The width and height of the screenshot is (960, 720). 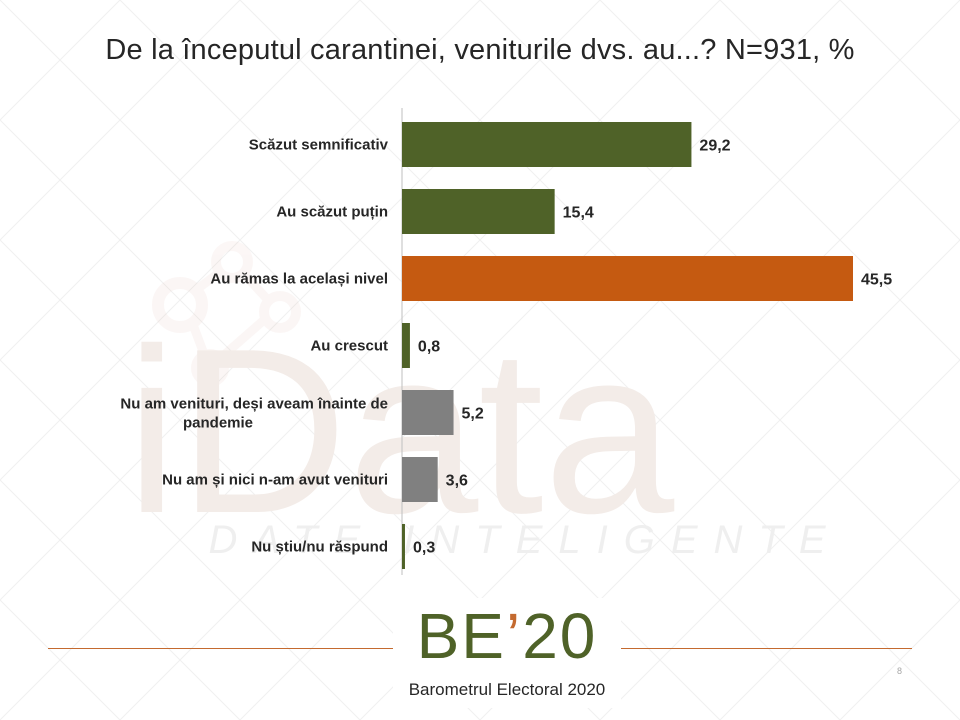 I want to click on logo-subtitle: Barometrul Electoral 2020, so click(x=507, y=689).